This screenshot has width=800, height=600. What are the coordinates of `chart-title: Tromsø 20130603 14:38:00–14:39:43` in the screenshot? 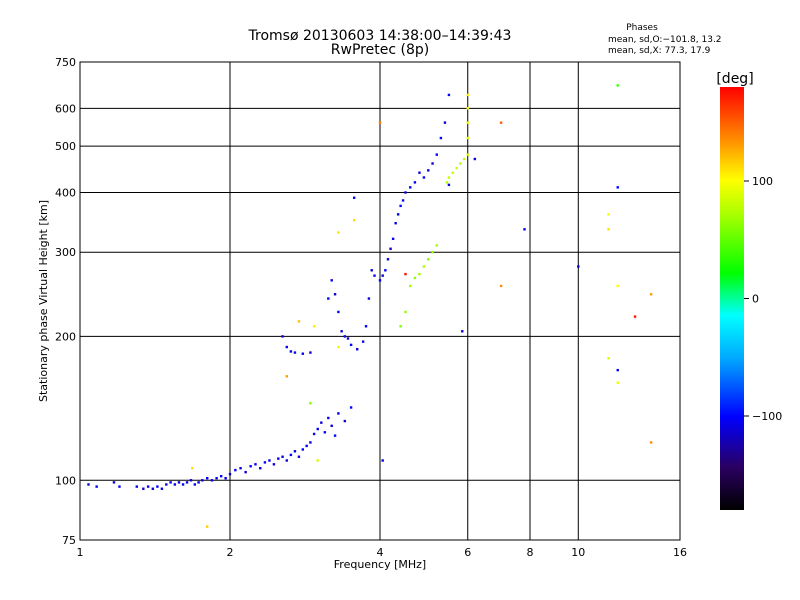 It's located at (380, 36).